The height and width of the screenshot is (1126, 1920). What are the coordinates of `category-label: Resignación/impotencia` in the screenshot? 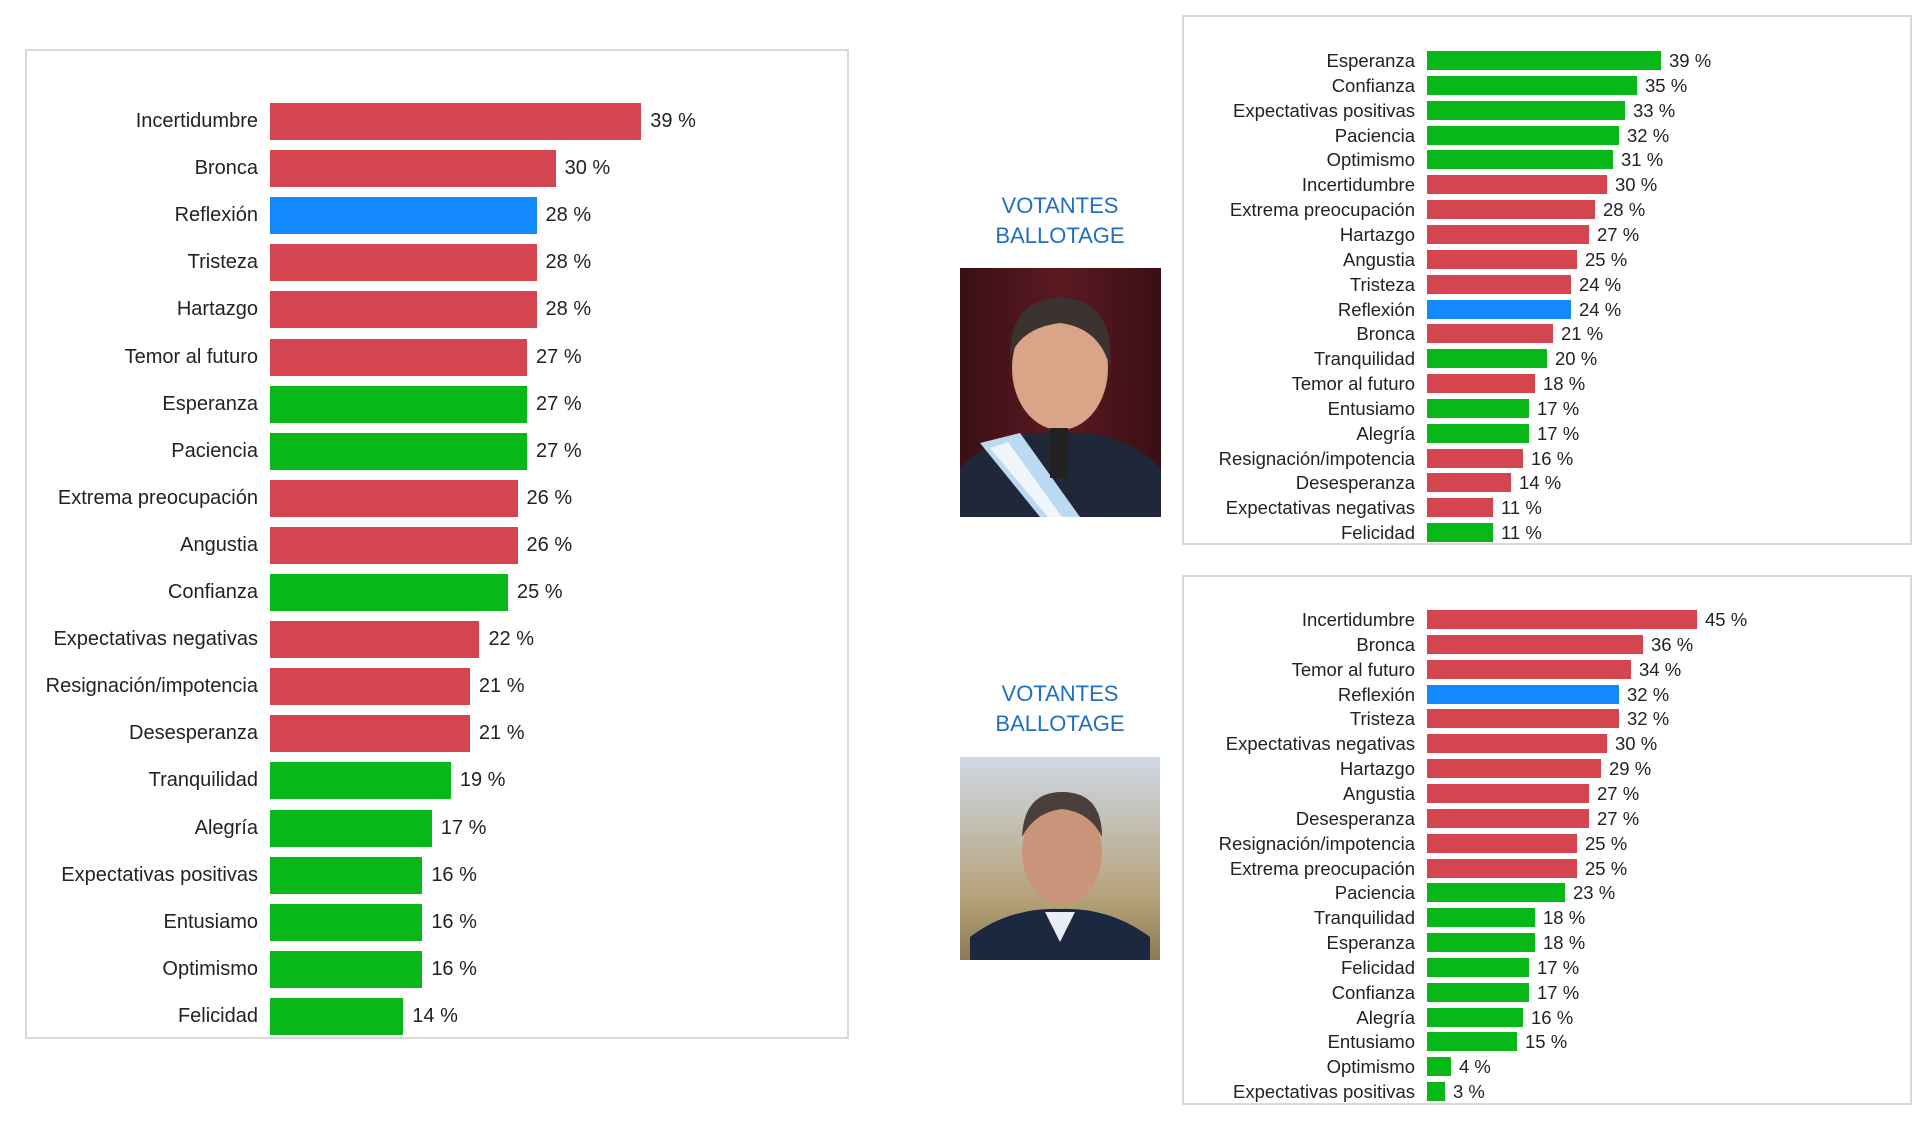 It's located at (151, 686).